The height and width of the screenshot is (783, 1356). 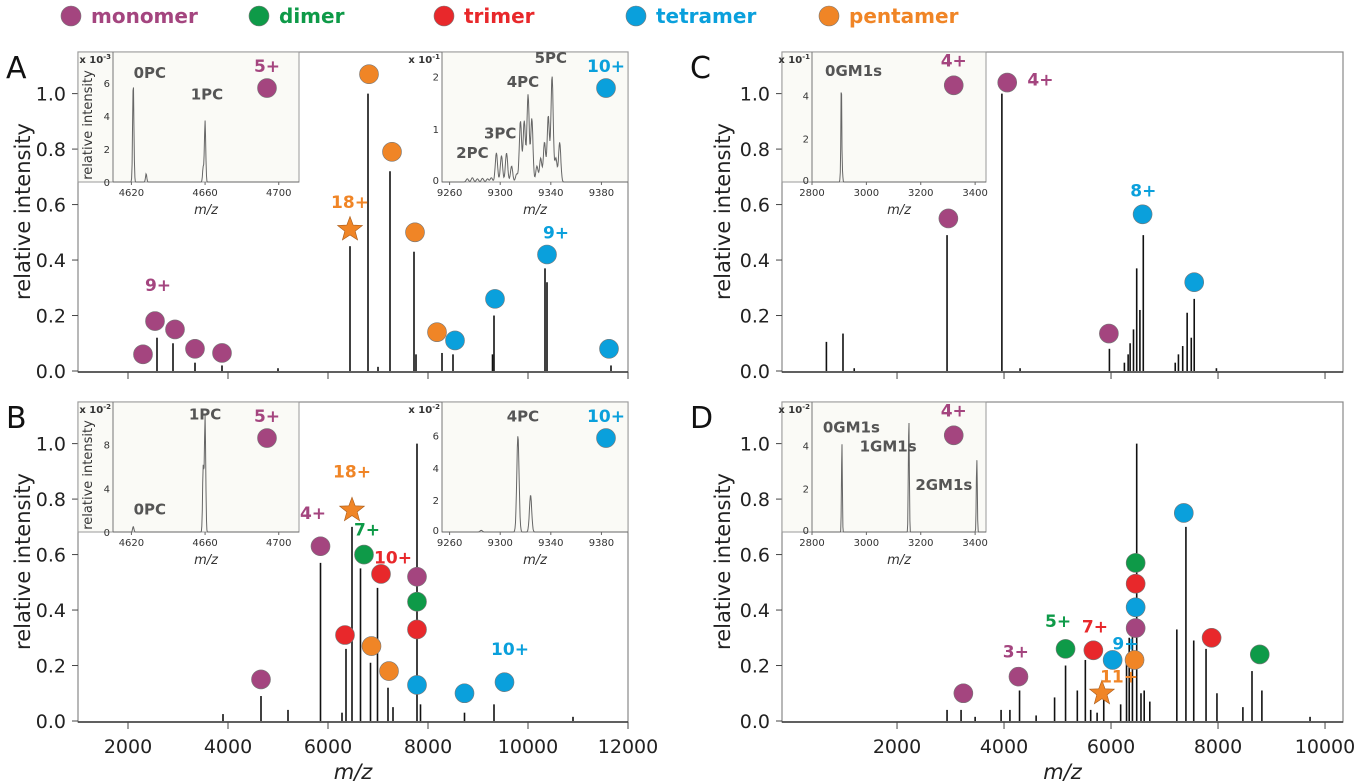 I want to click on charge-state-label-trimer: 7+, so click(x=1095, y=628).